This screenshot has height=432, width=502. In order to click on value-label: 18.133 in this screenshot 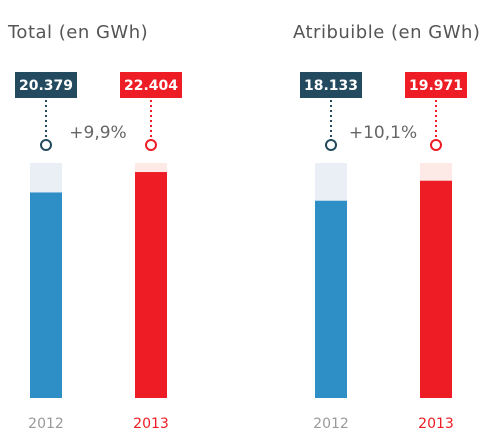, I will do `click(331, 86)`.